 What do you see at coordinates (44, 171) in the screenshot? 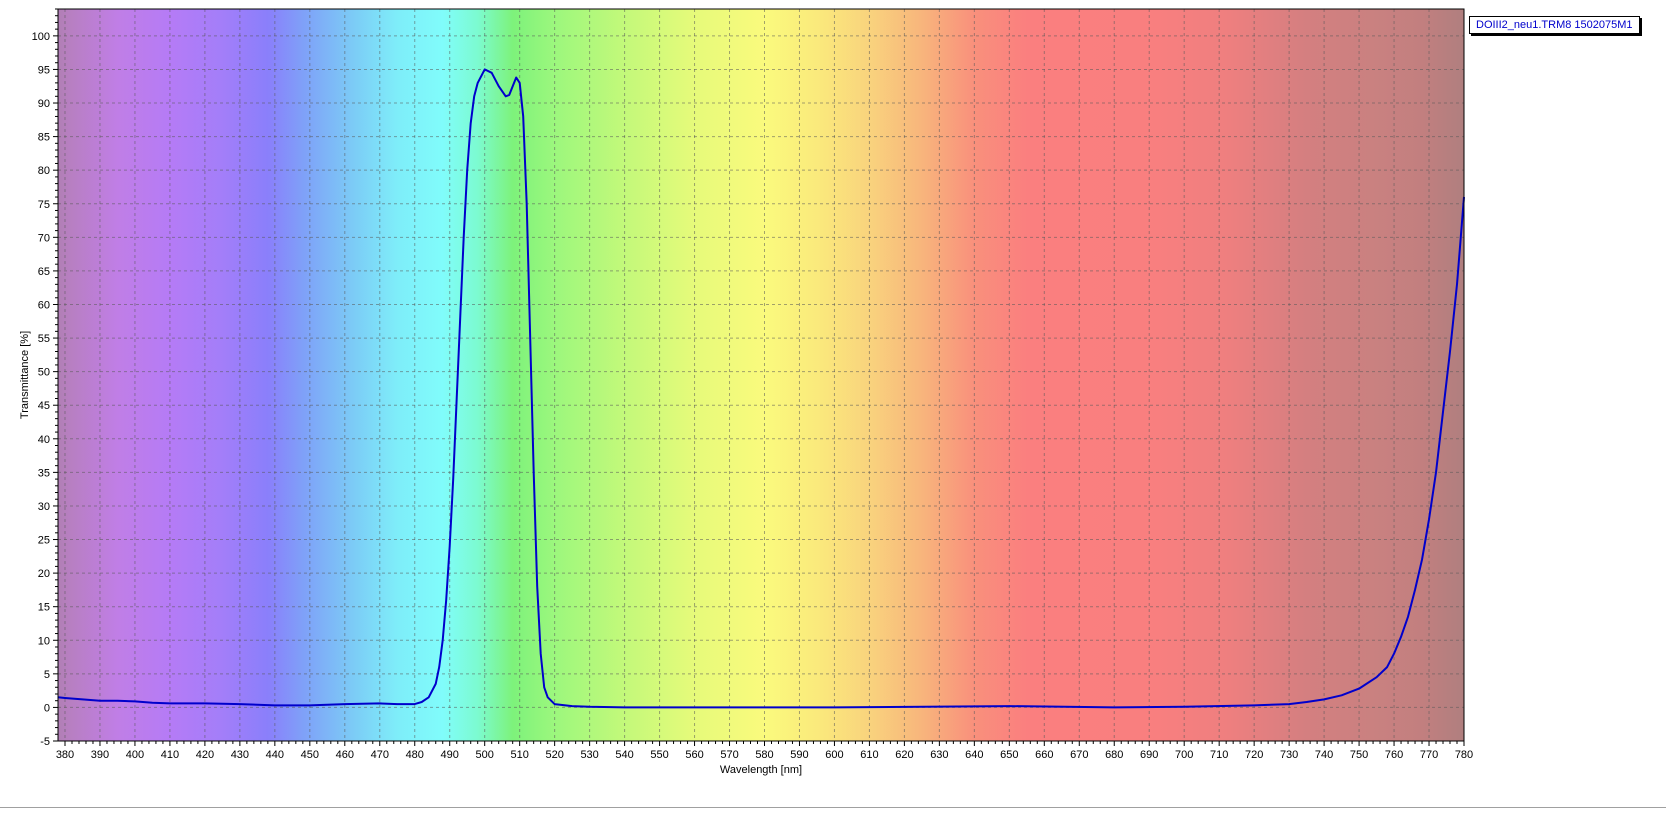
I see `y-tick-label: 80` at bounding box center [44, 171].